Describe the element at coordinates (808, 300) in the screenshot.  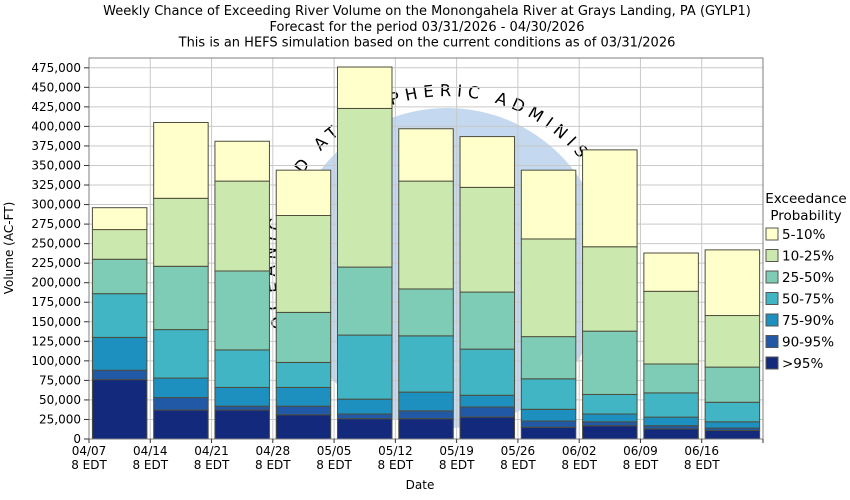
I see `legend-label: 50-75%` at that location.